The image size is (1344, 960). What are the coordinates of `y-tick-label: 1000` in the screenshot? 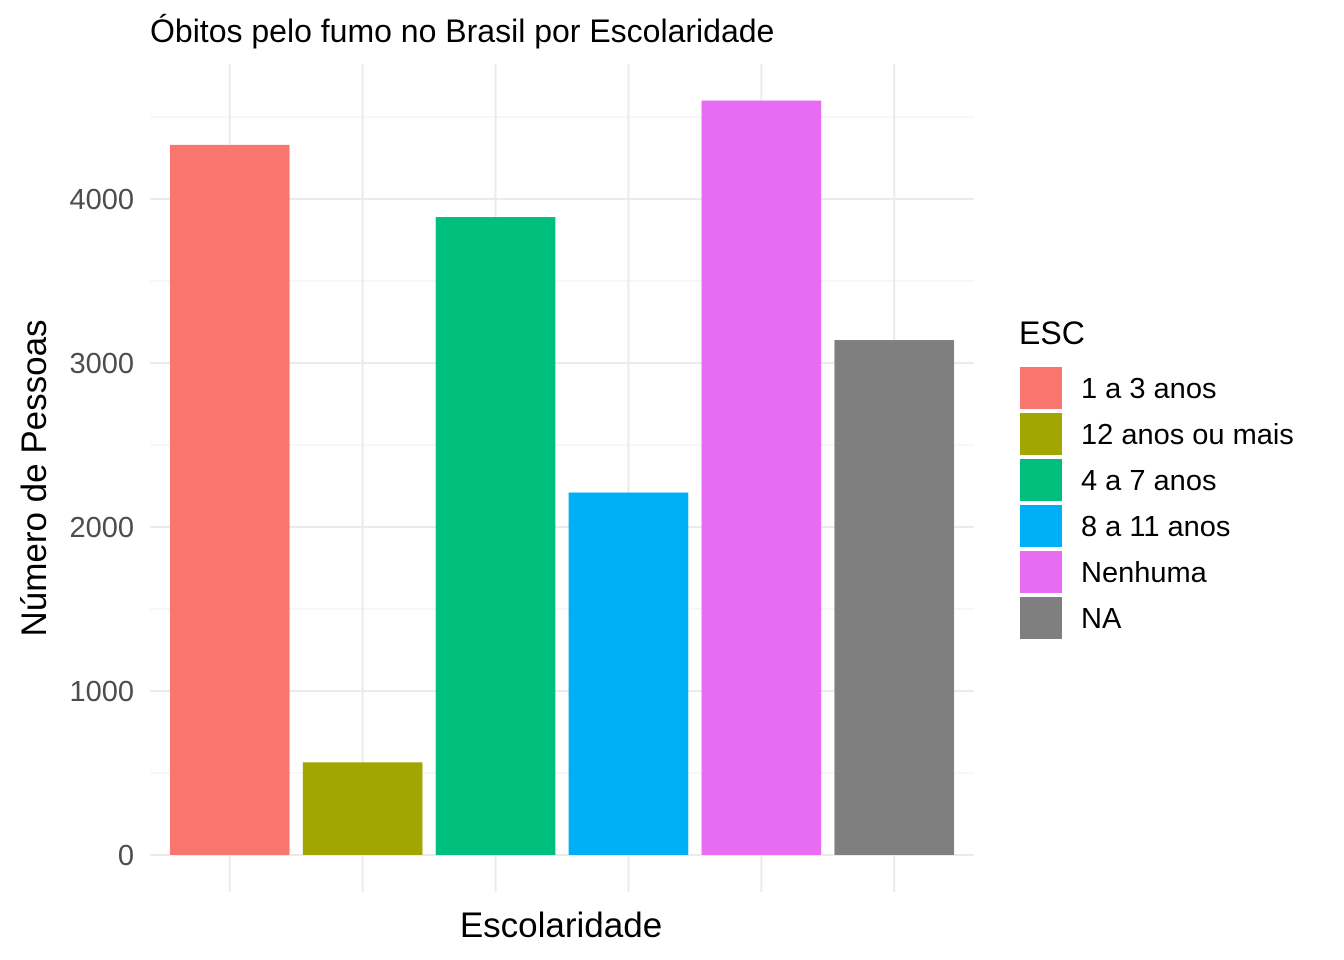 It's located at (101, 692).